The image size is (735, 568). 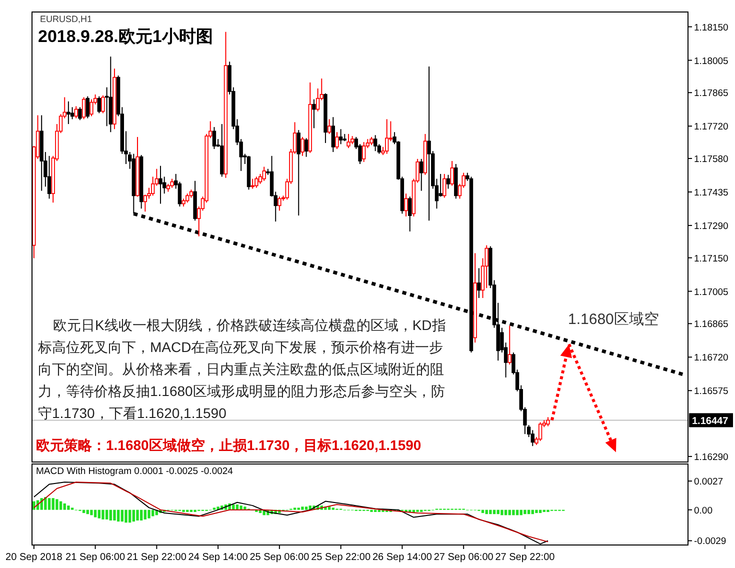 What do you see at coordinates (156, 557) in the screenshot?
I see `x-tick-label: 21 Sep 22:00` at bounding box center [156, 557].